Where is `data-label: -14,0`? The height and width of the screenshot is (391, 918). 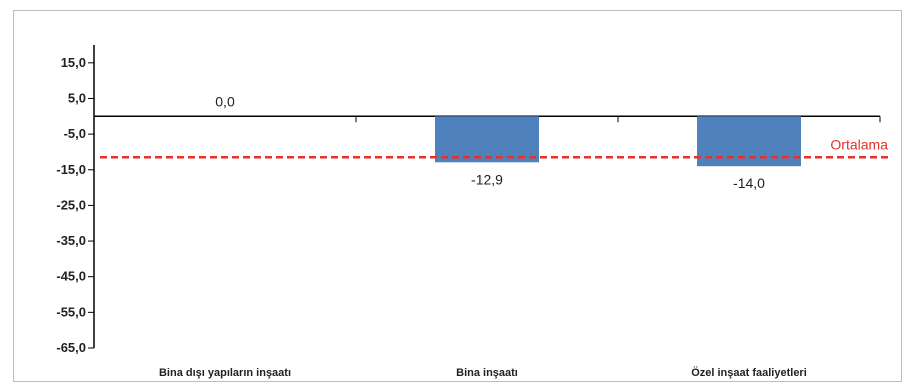 data-label: -14,0 is located at coordinates (749, 183).